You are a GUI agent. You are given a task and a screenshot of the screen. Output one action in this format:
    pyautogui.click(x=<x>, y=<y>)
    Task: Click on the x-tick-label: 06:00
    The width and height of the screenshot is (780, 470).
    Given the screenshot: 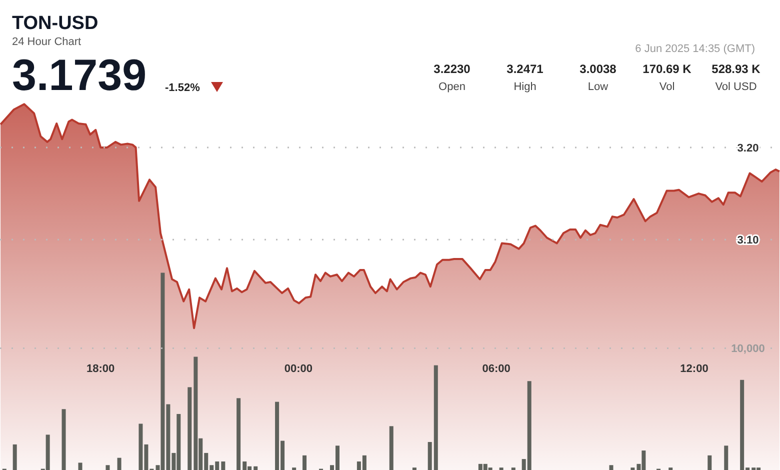 What is the action you would take?
    pyautogui.click(x=496, y=369)
    